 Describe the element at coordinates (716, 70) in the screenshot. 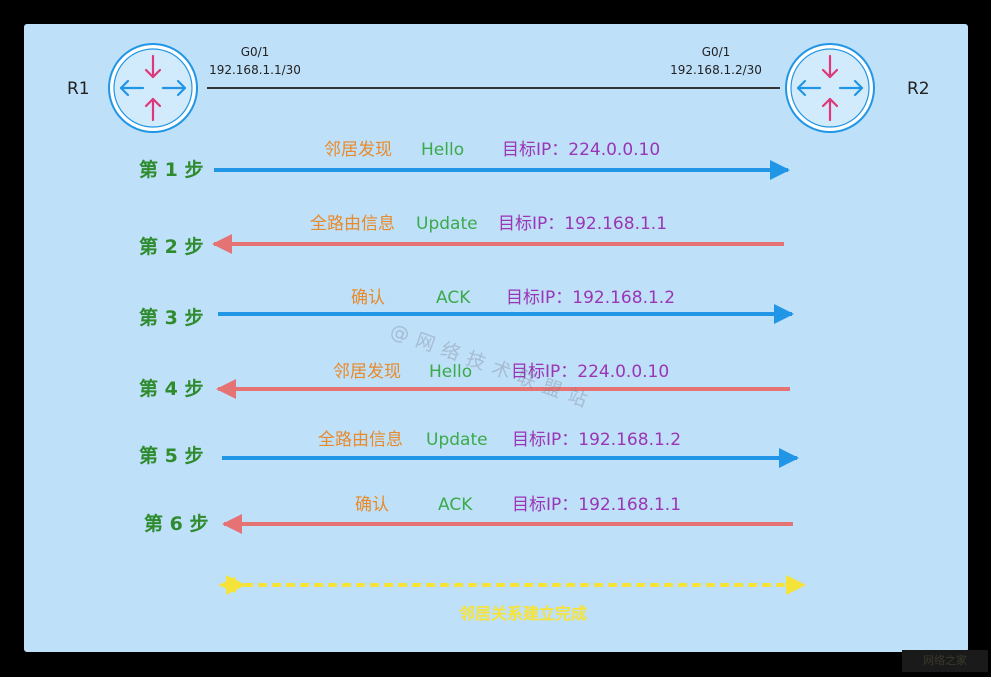

I see `interface-ip: 192.168.1.2/30` at that location.